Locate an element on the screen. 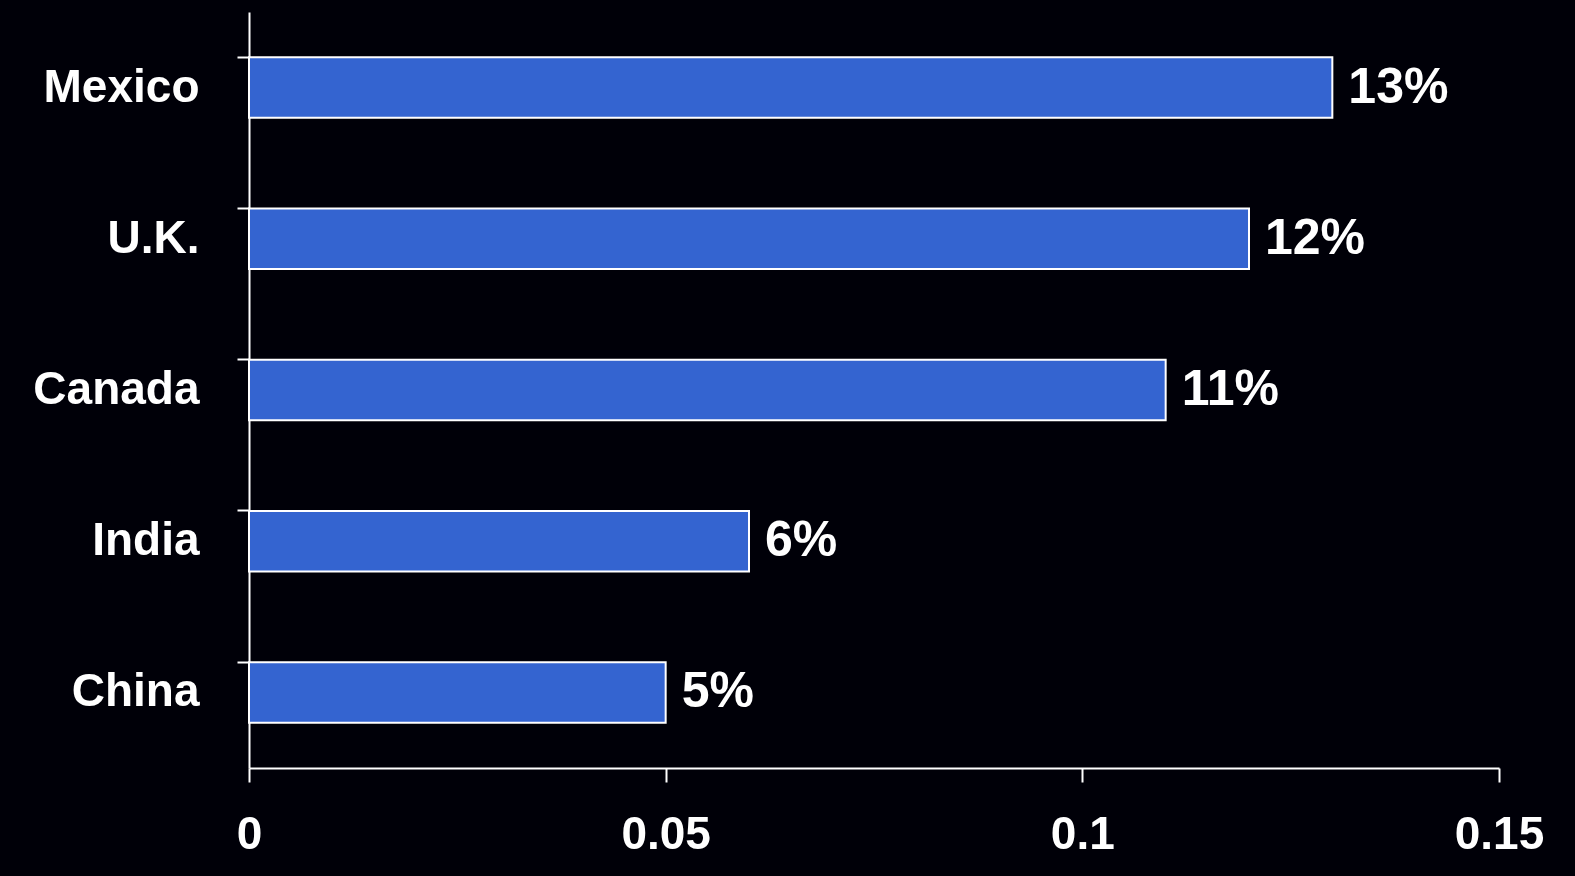  data-label: 13% is located at coordinates (1398, 85).